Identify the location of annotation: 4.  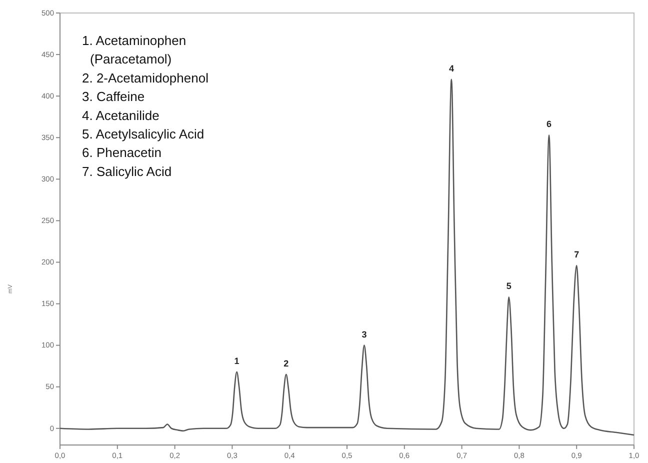
(451, 68).